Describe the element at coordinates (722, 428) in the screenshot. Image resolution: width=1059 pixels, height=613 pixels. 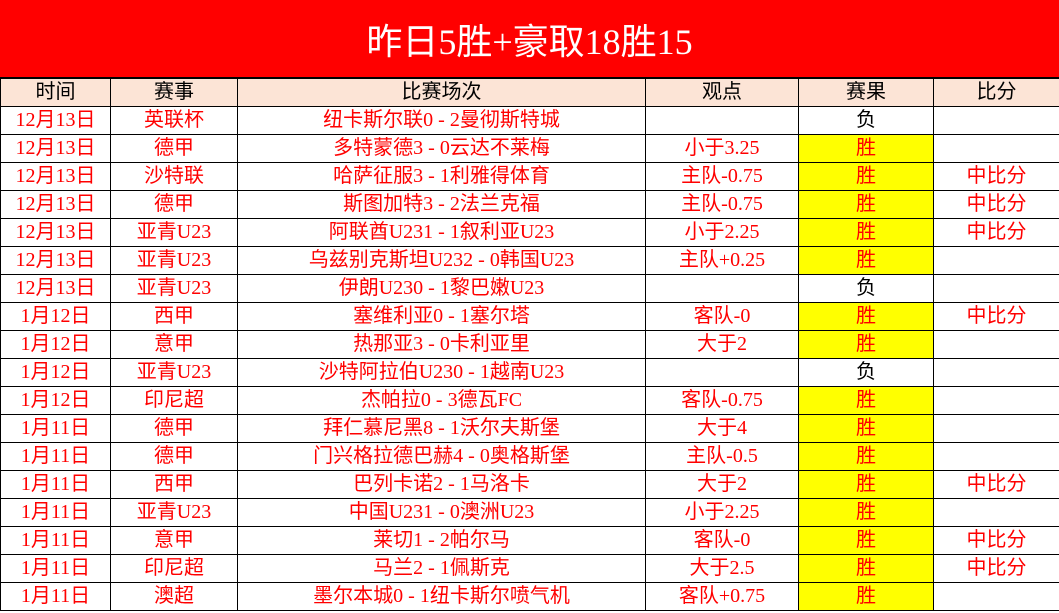
I see `pick-cell: 大于4` at that location.